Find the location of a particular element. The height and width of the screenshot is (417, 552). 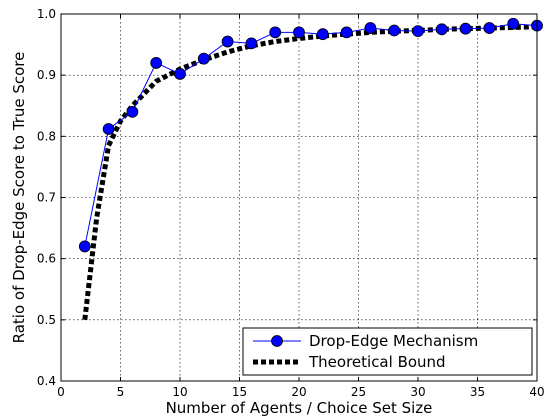

legend-box is located at coordinates (387, 351).